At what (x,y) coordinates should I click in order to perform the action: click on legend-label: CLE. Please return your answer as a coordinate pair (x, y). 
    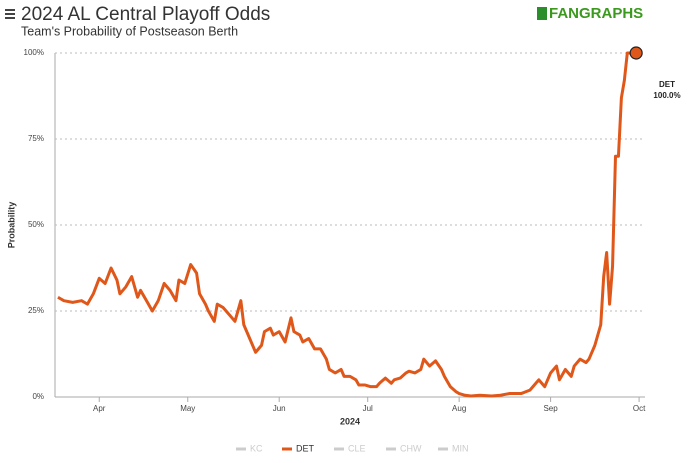
    Looking at the image, I should click on (357, 448).